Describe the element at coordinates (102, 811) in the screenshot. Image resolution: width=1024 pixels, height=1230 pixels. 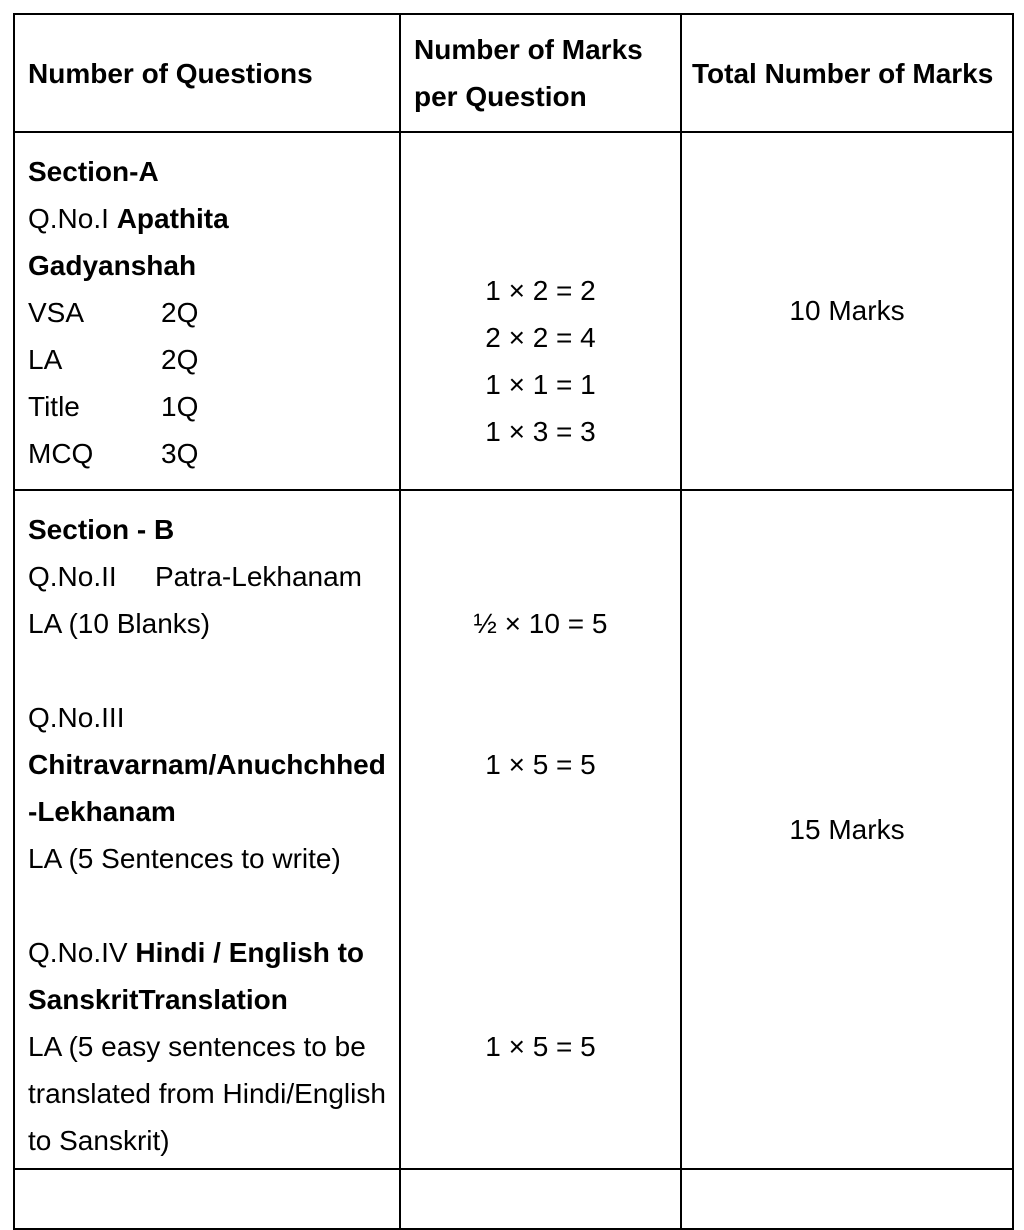
I see `q3-title-cont: -Lekhanam` at that location.